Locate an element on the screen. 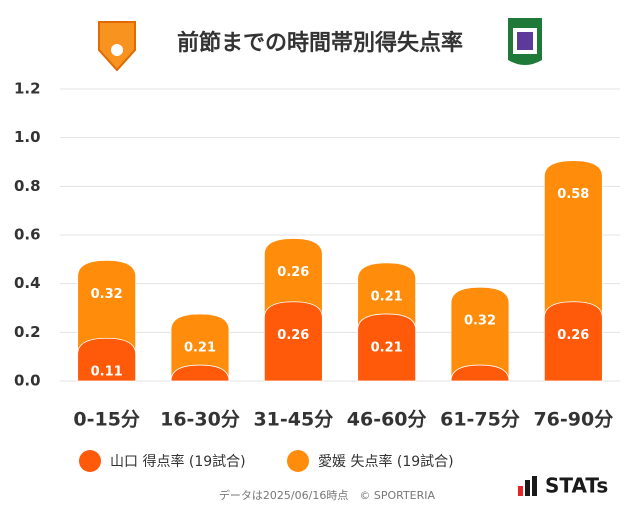  y-tick-label: 0.6 is located at coordinates (27, 235).